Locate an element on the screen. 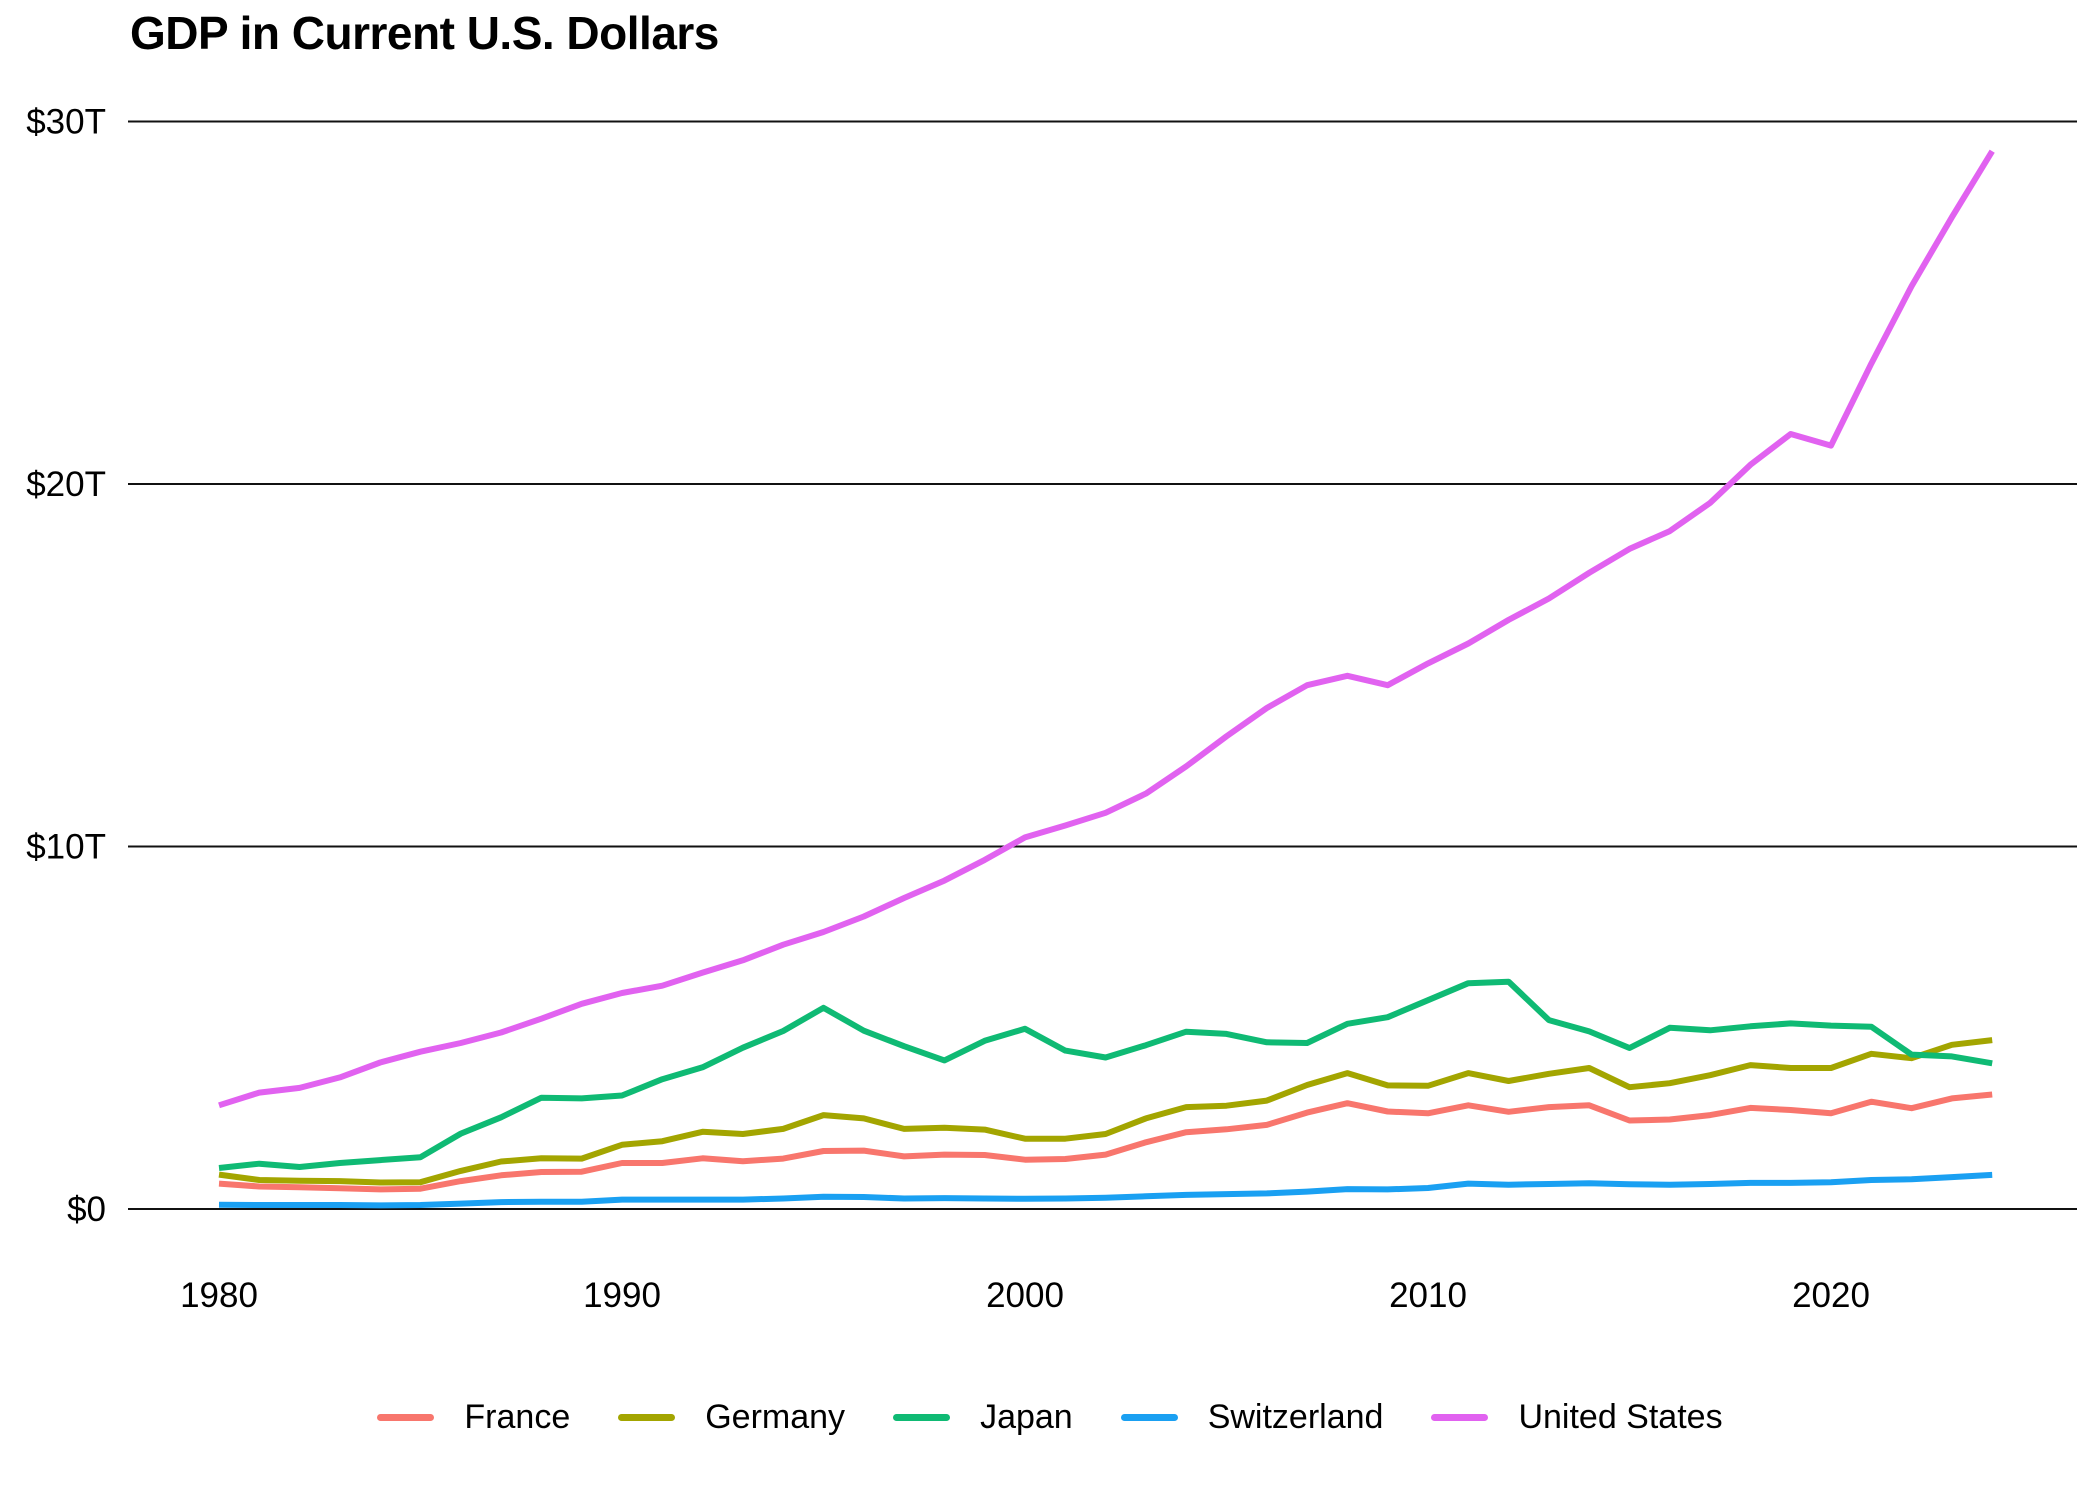 The width and height of the screenshot is (2100, 1500). x-tick-label: 2000 is located at coordinates (1025, 1295).